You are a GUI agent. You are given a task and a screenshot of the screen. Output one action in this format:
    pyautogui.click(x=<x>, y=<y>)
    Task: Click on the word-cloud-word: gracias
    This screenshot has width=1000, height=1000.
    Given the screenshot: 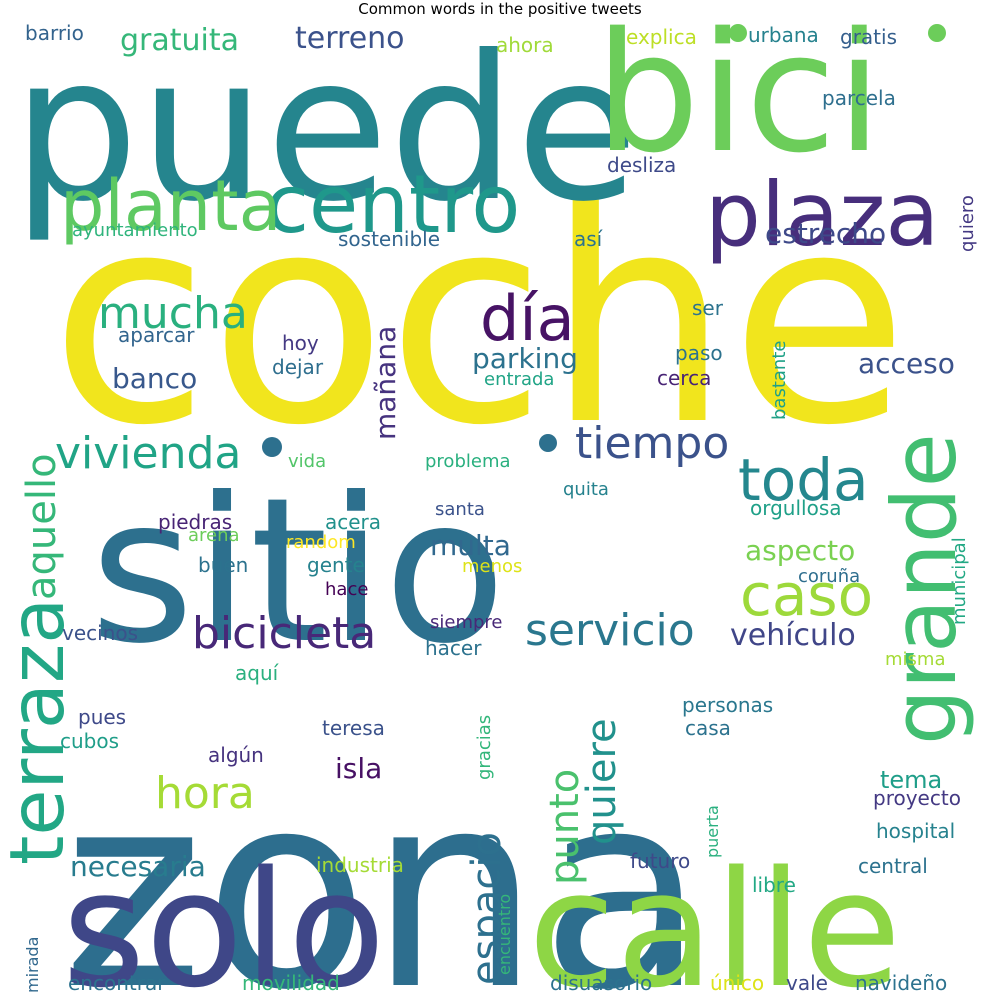 What is the action you would take?
    pyautogui.click(x=484, y=747)
    